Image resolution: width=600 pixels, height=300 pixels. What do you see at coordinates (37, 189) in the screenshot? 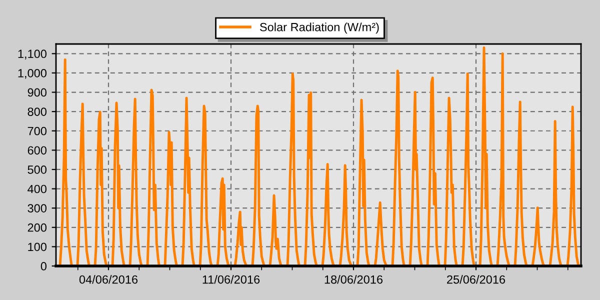
I see `y-tick-label: 400` at bounding box center [37, 189].